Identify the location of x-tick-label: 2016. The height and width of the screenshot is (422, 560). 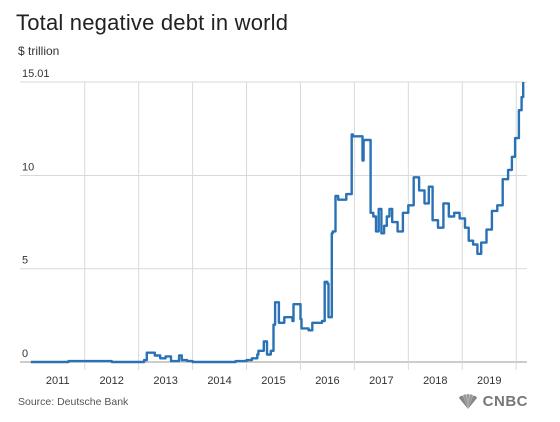
(327, 381).